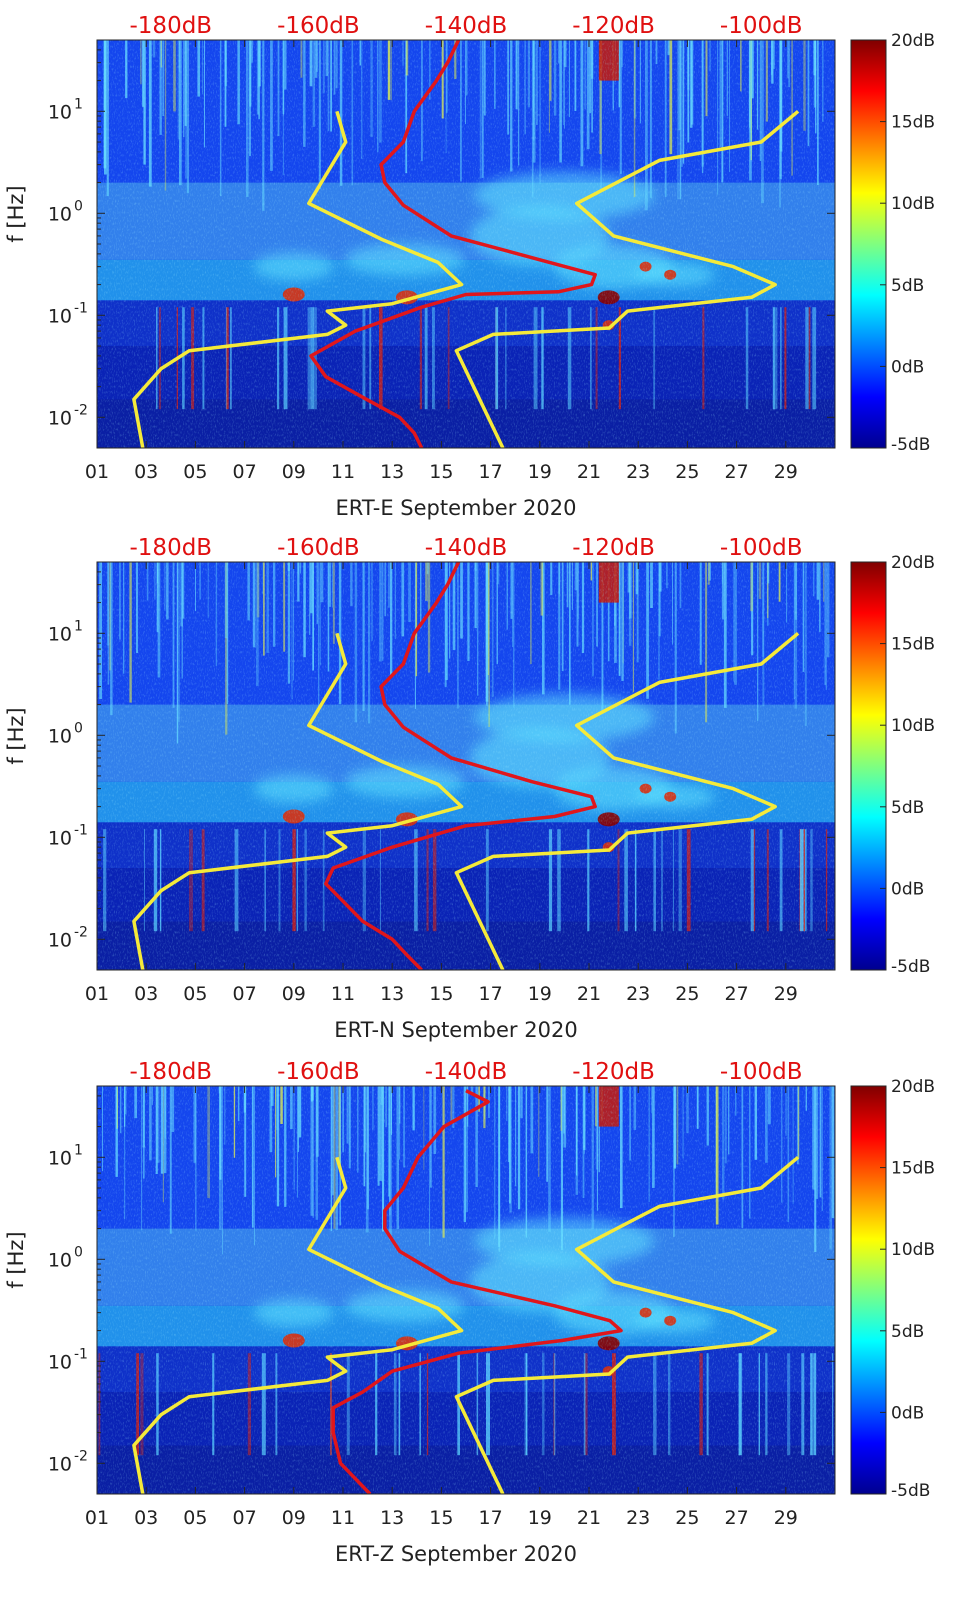 The image size is (962, 1599). I want to click on x-axis-title: ERT-Z September 2020, so click(456, 1554).